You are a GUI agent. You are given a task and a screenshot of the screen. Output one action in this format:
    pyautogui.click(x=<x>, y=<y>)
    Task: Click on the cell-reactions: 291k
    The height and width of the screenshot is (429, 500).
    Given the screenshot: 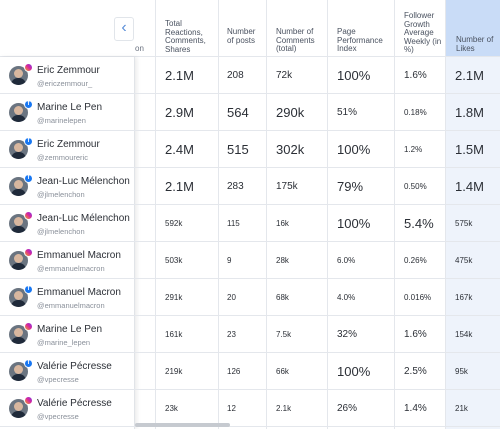 What is the action you would take?
    pyautogui.click(x=174, y=297)
    